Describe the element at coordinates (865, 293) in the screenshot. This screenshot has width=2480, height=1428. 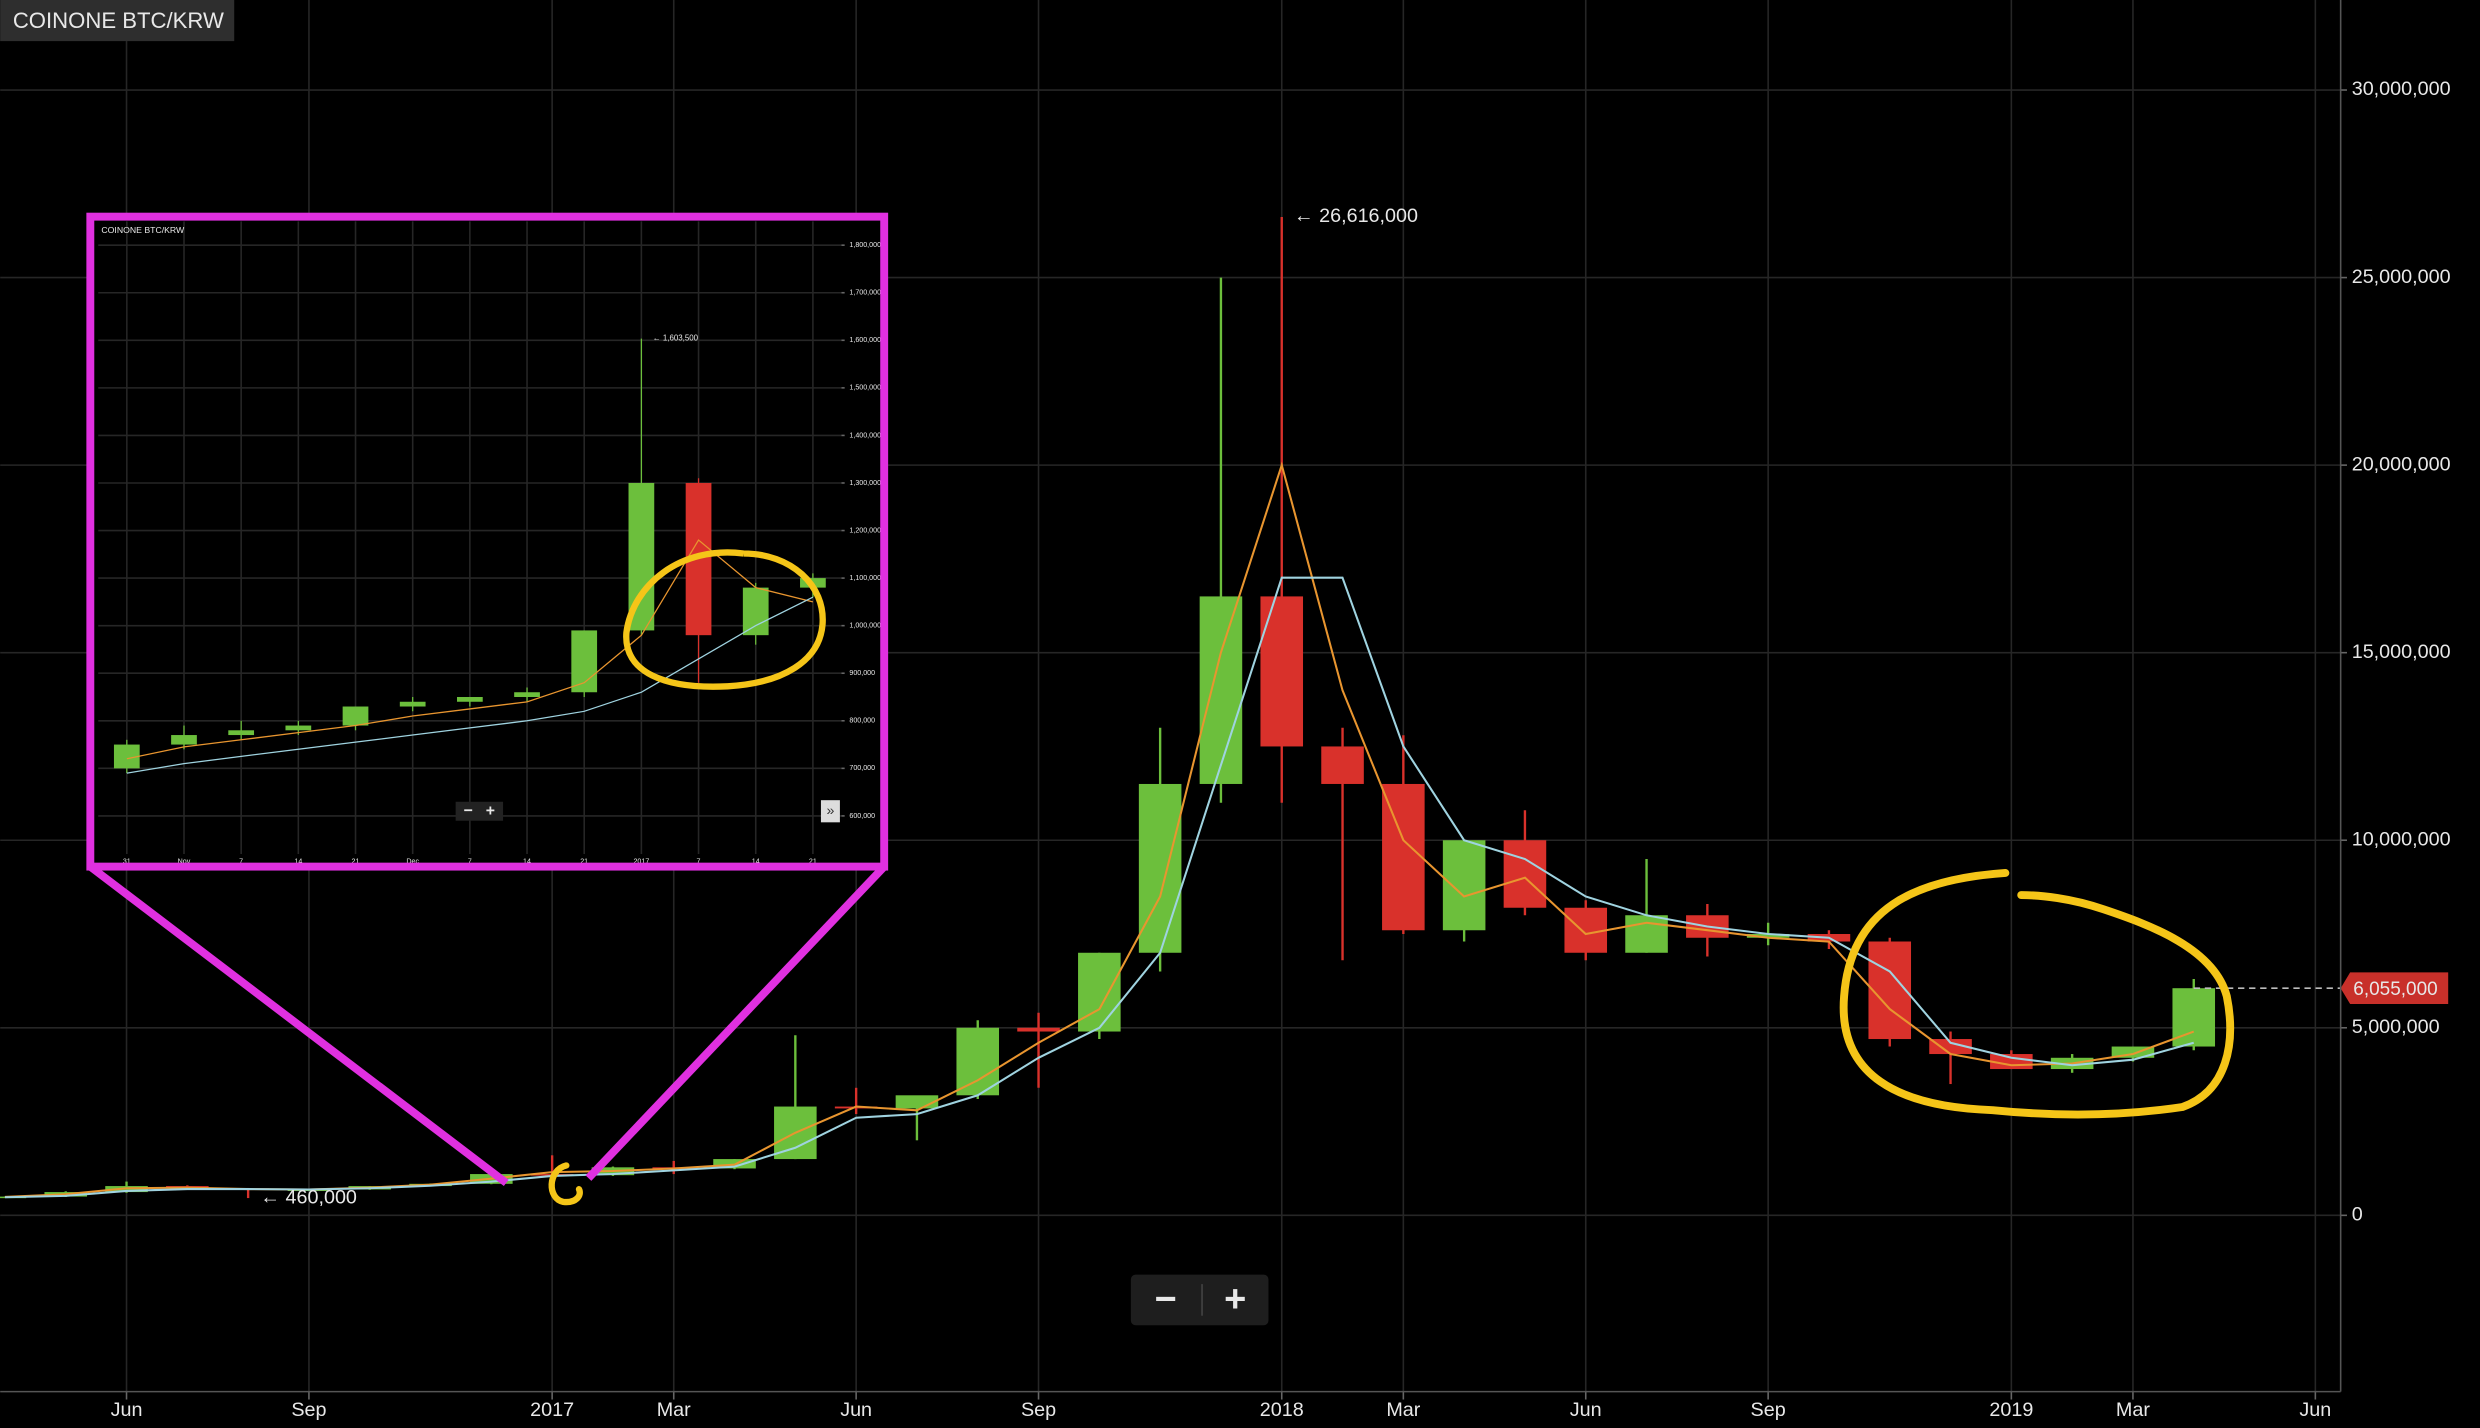
I see `y-tick-label: 1,700,000` at that location.